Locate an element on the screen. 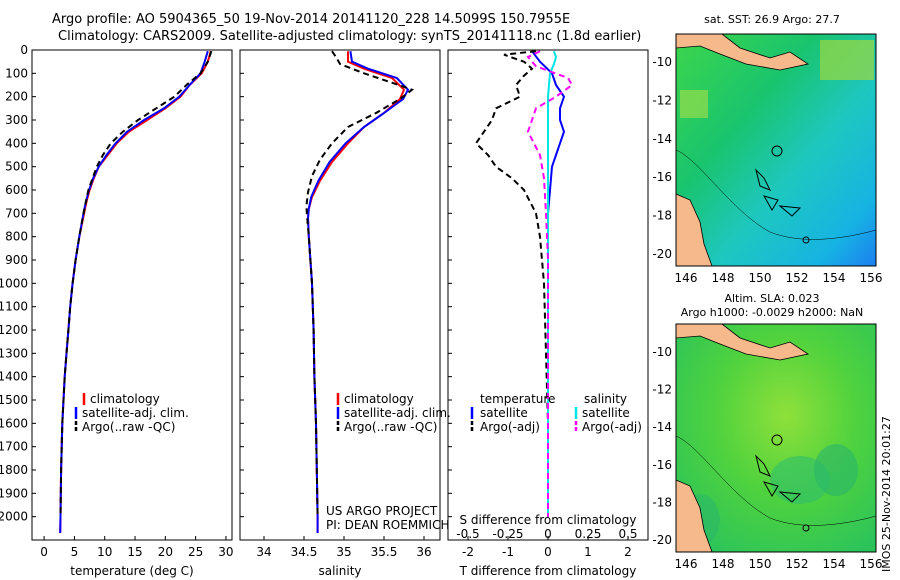 This screenshot has height=580, width=900. x-tick-label: 5 is located at coordinates (75, 552).